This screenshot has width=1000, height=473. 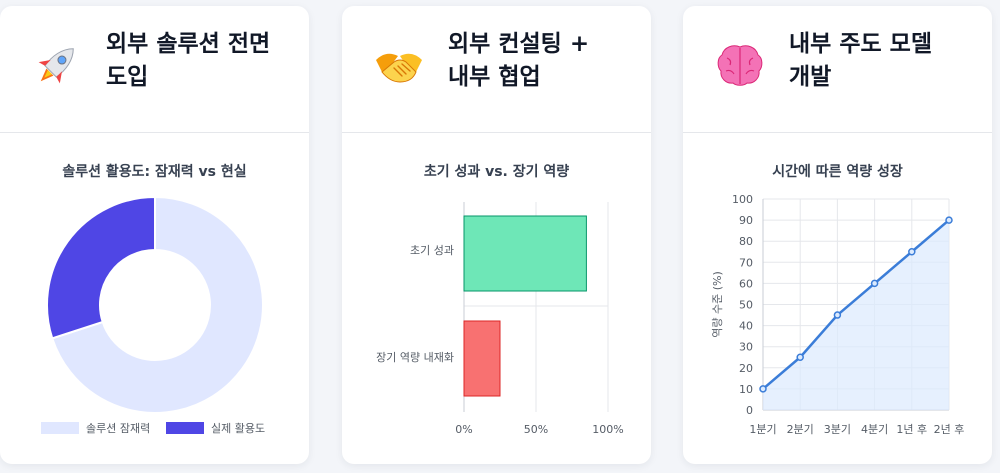 What do you see at coordinates (496, 172) in the screenshot?
I see `chart-title: 초기 성과 vs. 장기 역량` at bounding box center [496, 172].